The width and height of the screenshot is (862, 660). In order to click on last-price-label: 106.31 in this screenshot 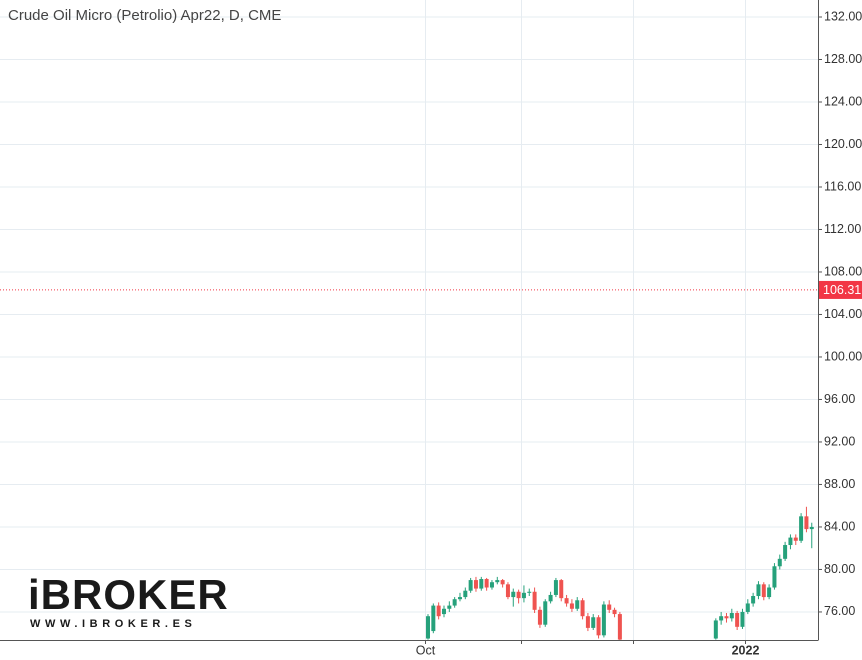, I will do `click(842, 290)`.